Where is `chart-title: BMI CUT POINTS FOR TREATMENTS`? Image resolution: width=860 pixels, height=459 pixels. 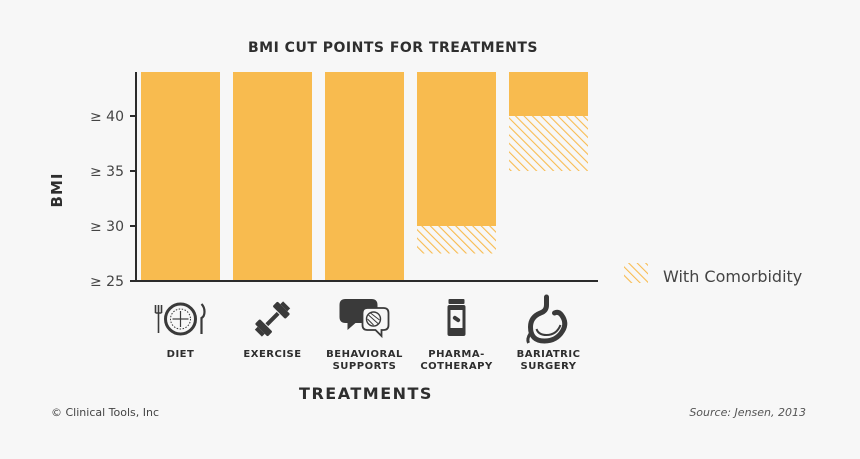
chart-title: BMI CUT POINTS FOR TREATMENTS is located at coordinates (393, 48).